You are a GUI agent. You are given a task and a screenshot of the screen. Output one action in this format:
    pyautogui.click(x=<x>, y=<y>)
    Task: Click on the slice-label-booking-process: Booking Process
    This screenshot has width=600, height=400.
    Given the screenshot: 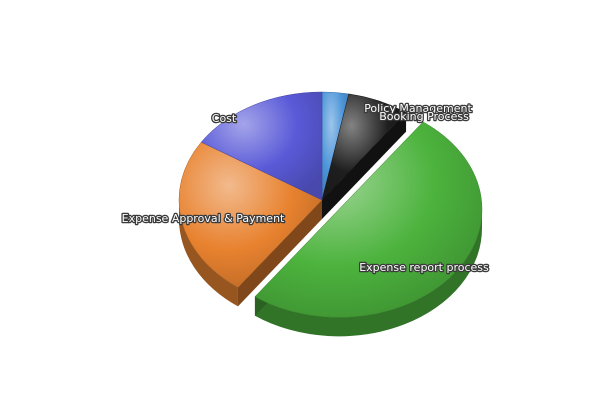 What is the action you would take?
    pyautogui.click(x=424, y=116)
    